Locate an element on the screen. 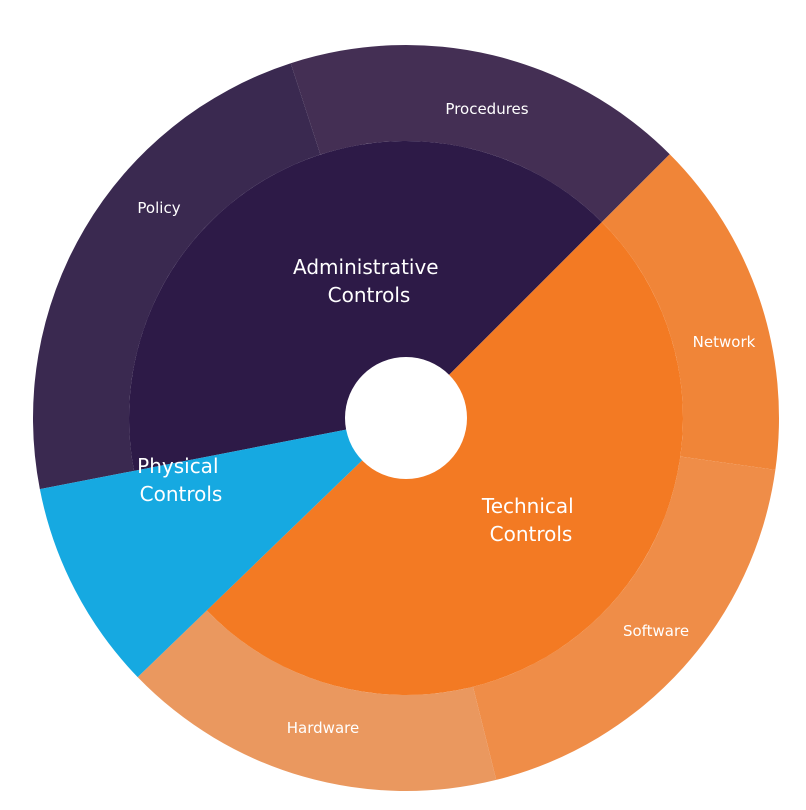  outer-segment-procedures is located at coordinates (480, 134).